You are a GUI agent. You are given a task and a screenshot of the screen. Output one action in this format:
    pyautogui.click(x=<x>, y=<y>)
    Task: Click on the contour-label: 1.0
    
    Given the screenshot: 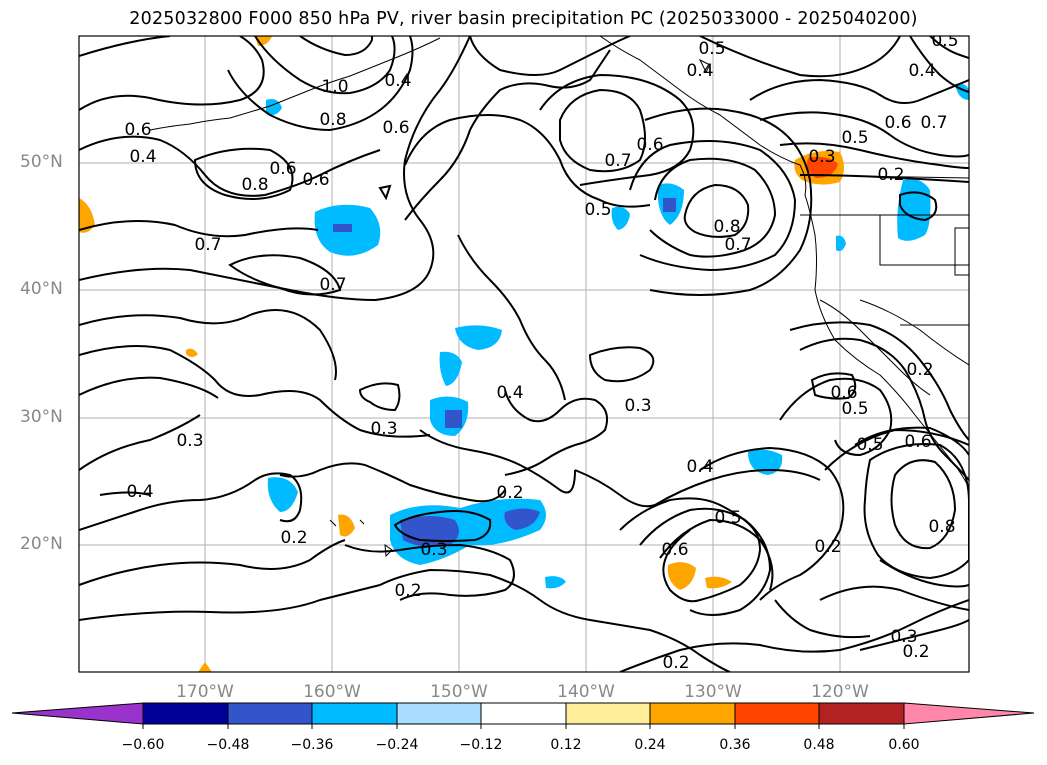 What is the action you would take?
    pyautogui.click(x=334, y=87)
    